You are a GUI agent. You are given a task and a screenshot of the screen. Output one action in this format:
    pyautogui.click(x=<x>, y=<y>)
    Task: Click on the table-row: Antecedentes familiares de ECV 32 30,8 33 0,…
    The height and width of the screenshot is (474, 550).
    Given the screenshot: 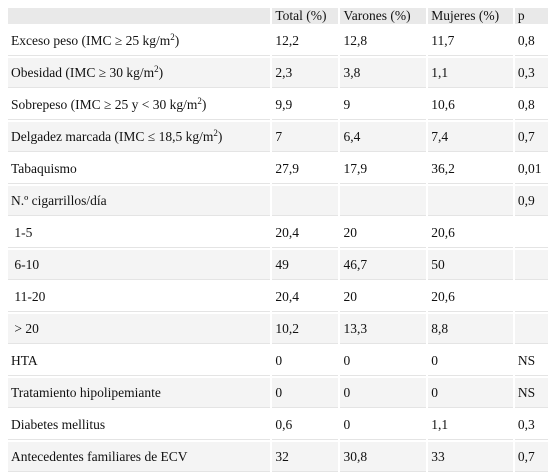 What is the action you would take?
    pyautogui.click(x=278, y=457)
    